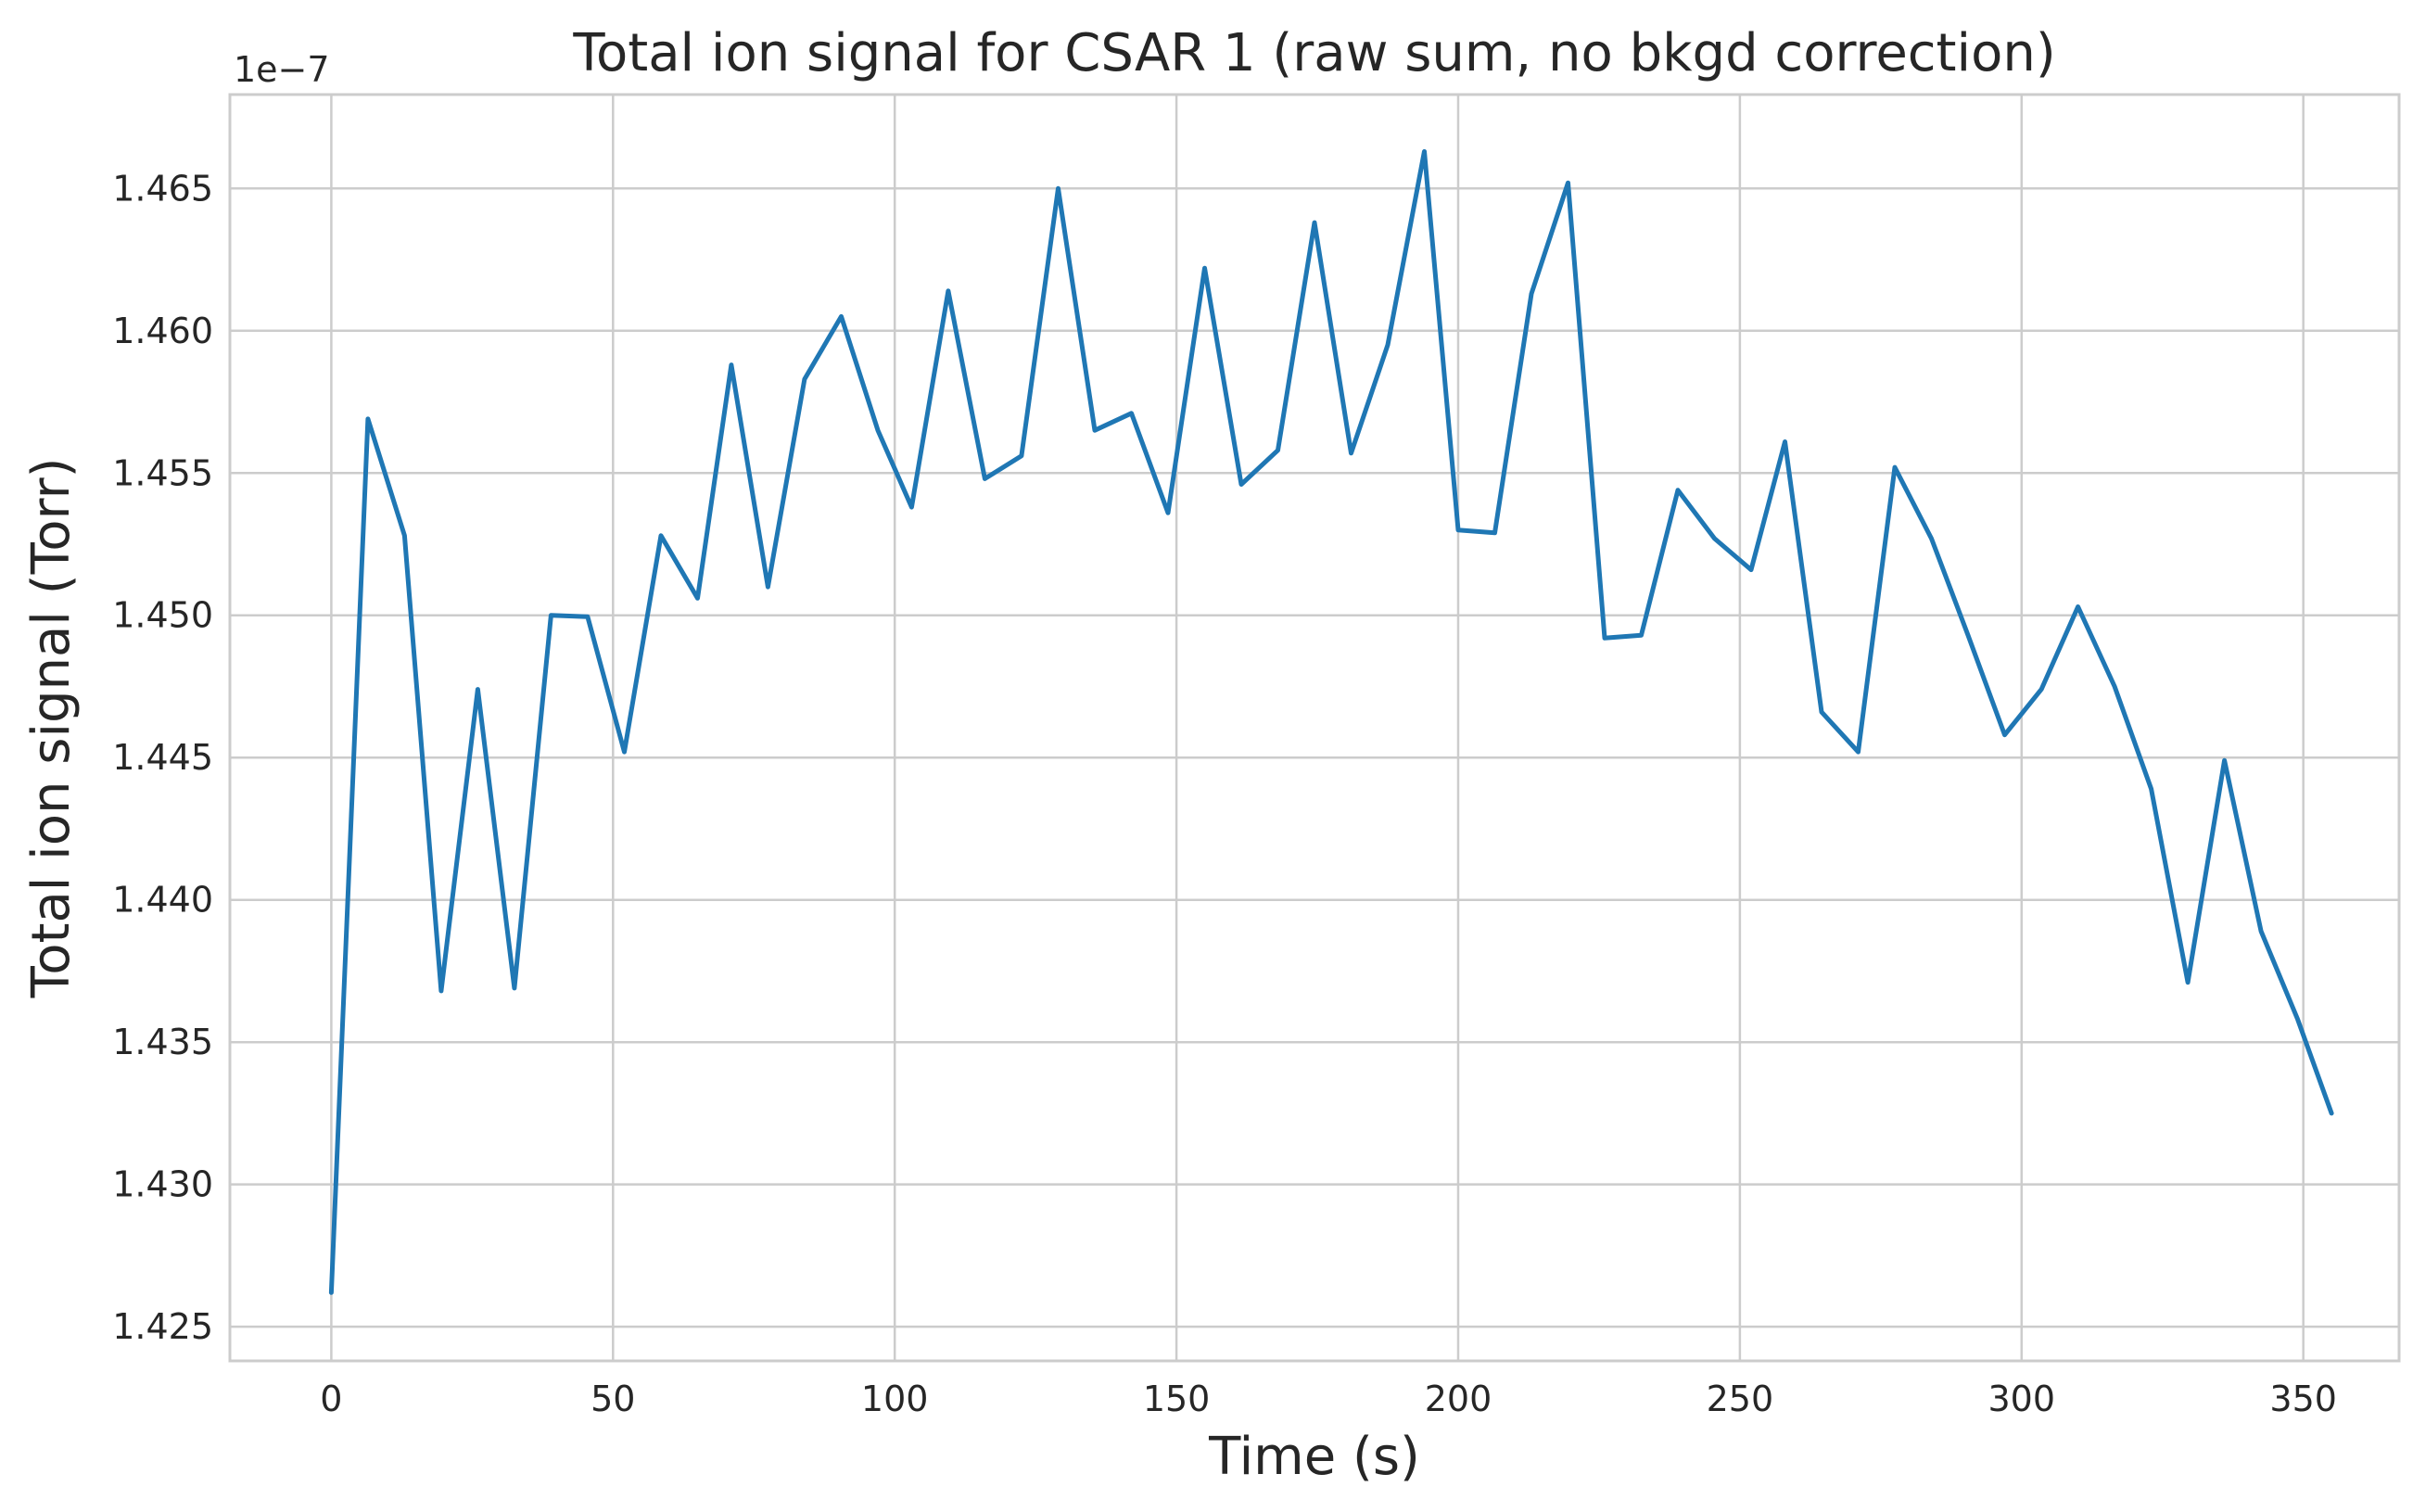 The image size is (2413, 1512). I want to click on y-tick-label: 1.445, so click(162, 757).